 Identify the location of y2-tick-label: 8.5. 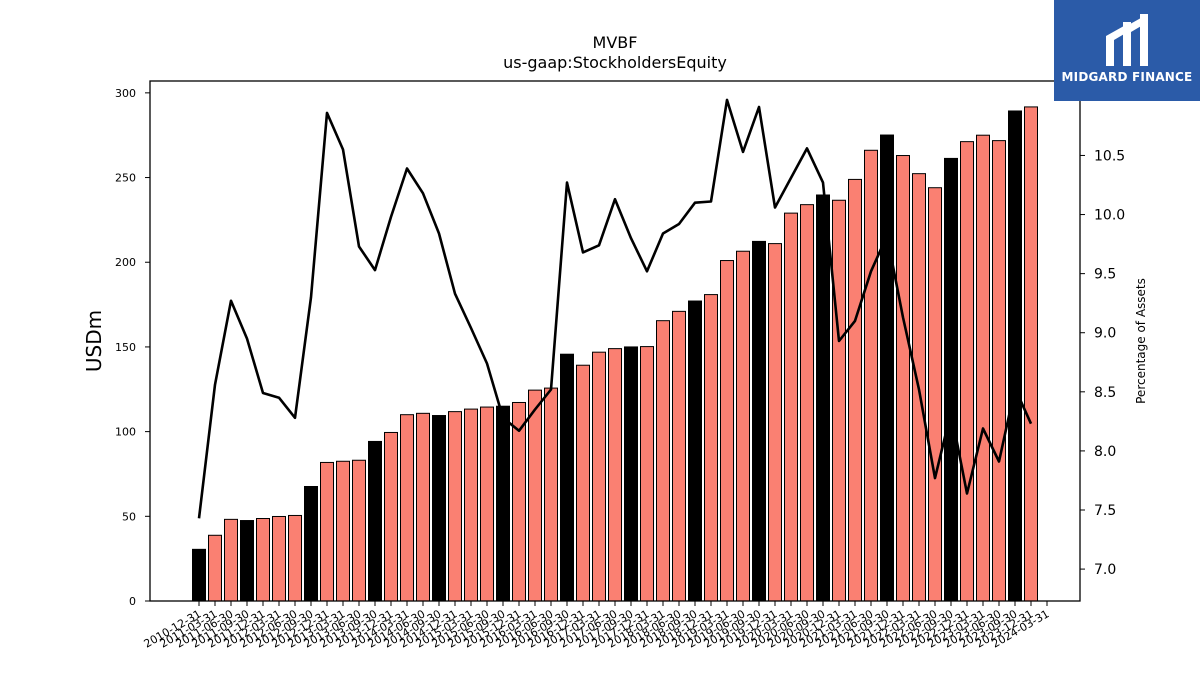
(1105, 393).